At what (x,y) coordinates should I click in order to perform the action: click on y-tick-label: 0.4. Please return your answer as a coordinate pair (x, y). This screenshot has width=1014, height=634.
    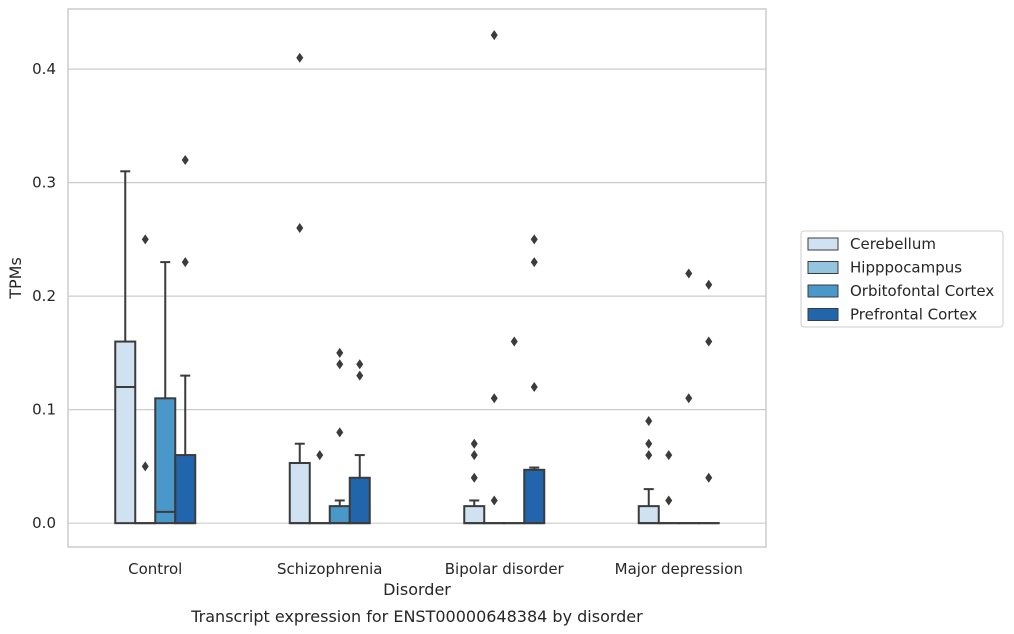
    Looking at the image, I should click on (44, 69).